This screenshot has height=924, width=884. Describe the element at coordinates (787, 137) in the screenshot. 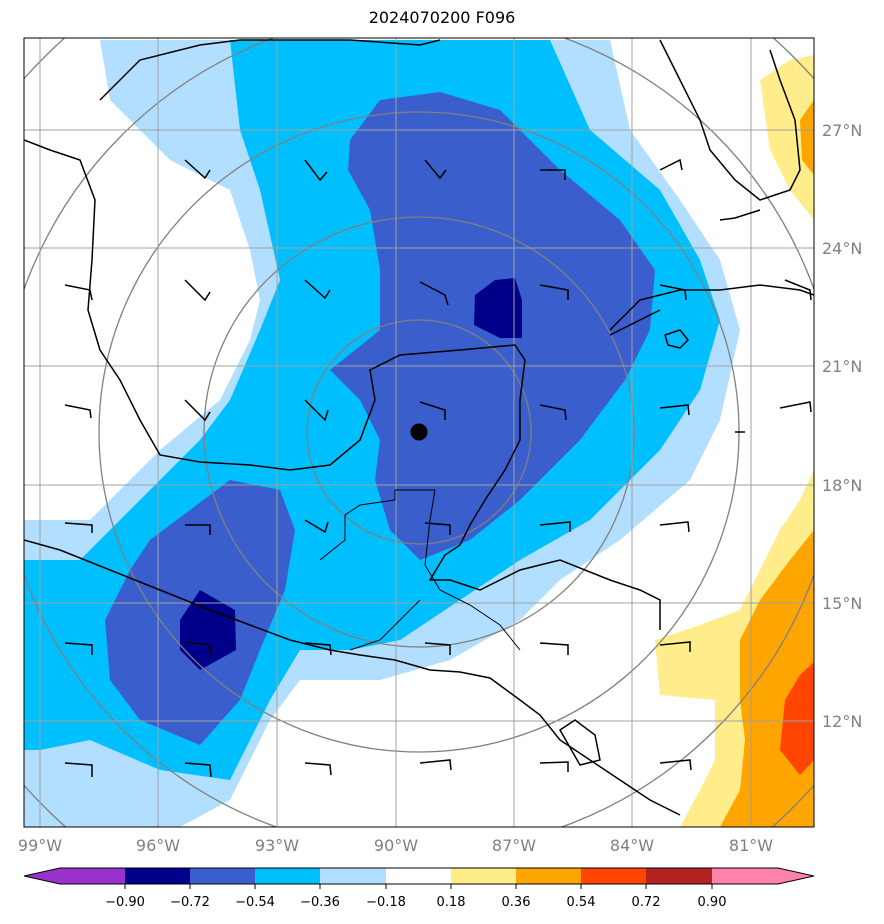

I see `contour-yellow-ne` at that location.